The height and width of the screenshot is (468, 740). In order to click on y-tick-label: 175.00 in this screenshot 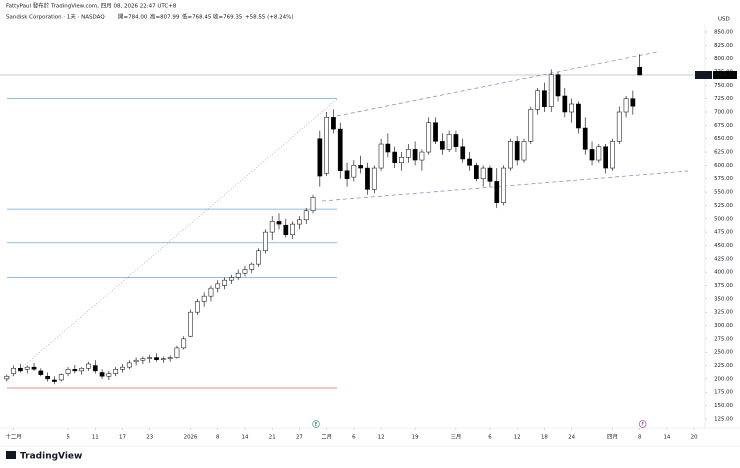, I will do `click(723, 393)`.